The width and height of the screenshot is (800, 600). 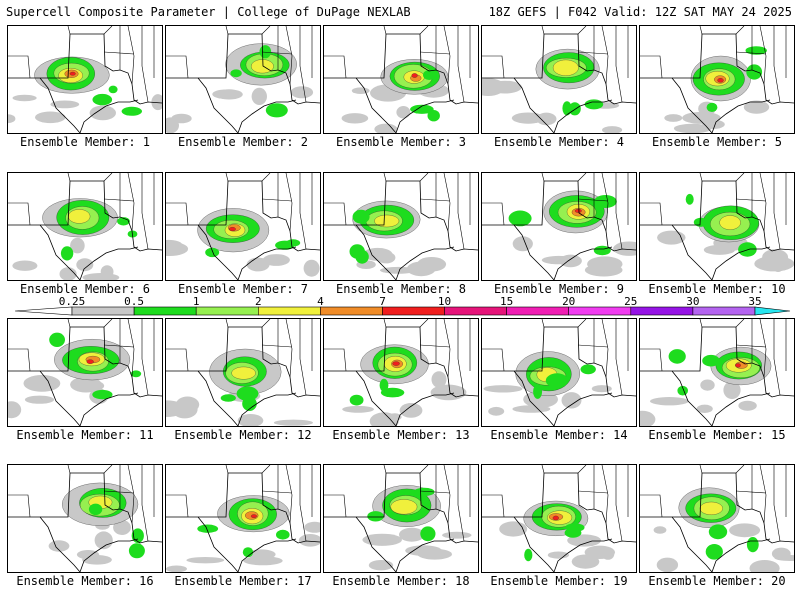 I want to click on member-caption: Ensemble Member: 20, so click(x=717, y=581).